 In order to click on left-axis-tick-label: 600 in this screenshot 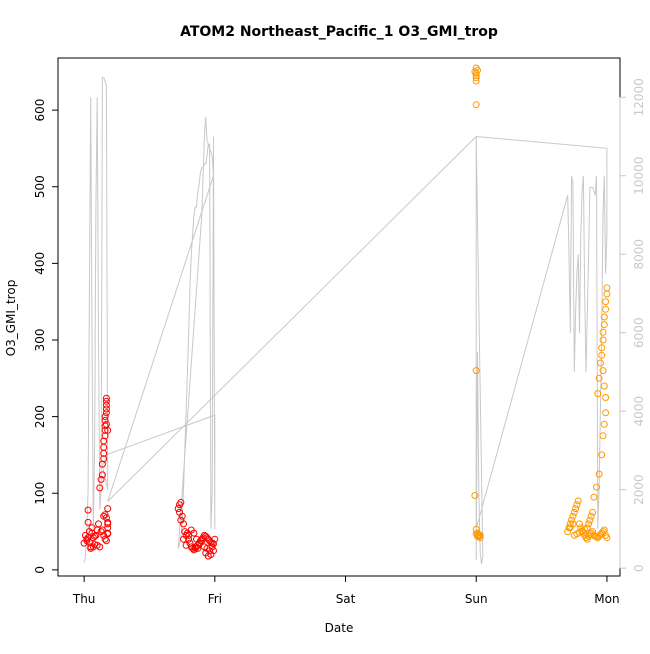, I will do `click(40, 110)`.